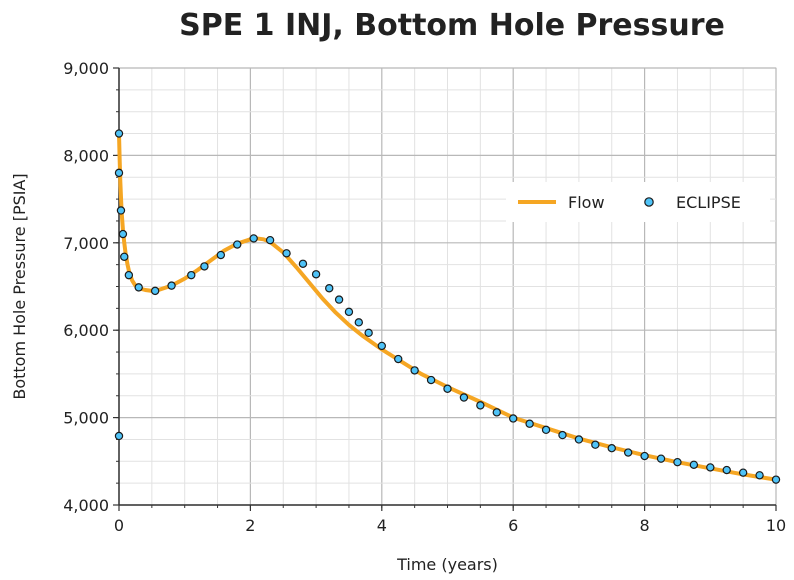  Describe the element at coordinates (638, 202) in the screenshot. I see `legend: Flow ECLIPSE` at that location.